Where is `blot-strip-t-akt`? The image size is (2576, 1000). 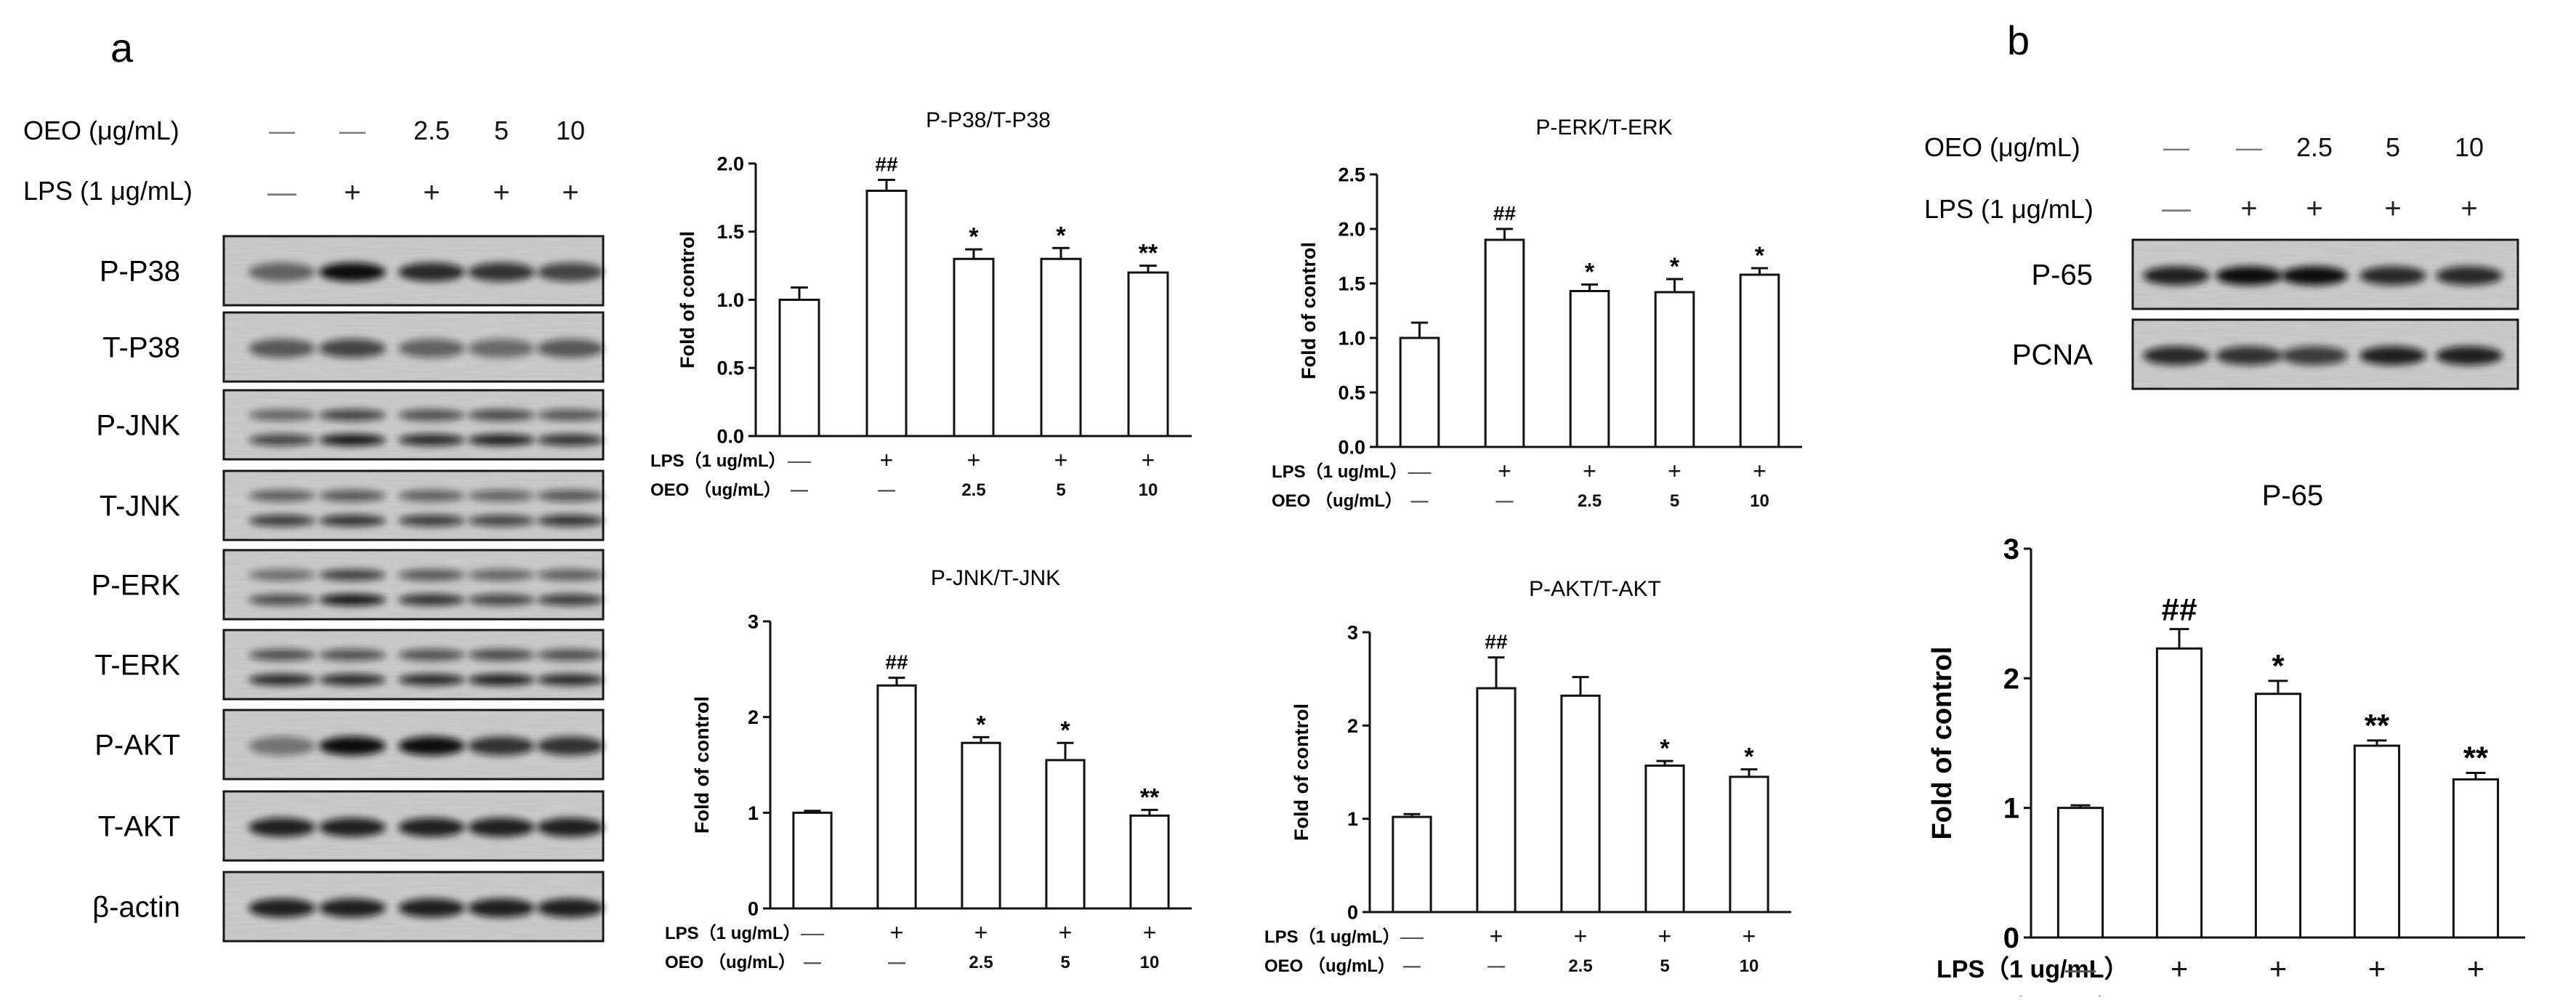
blot-strip-t-akt is located at coordinates (413, 826).